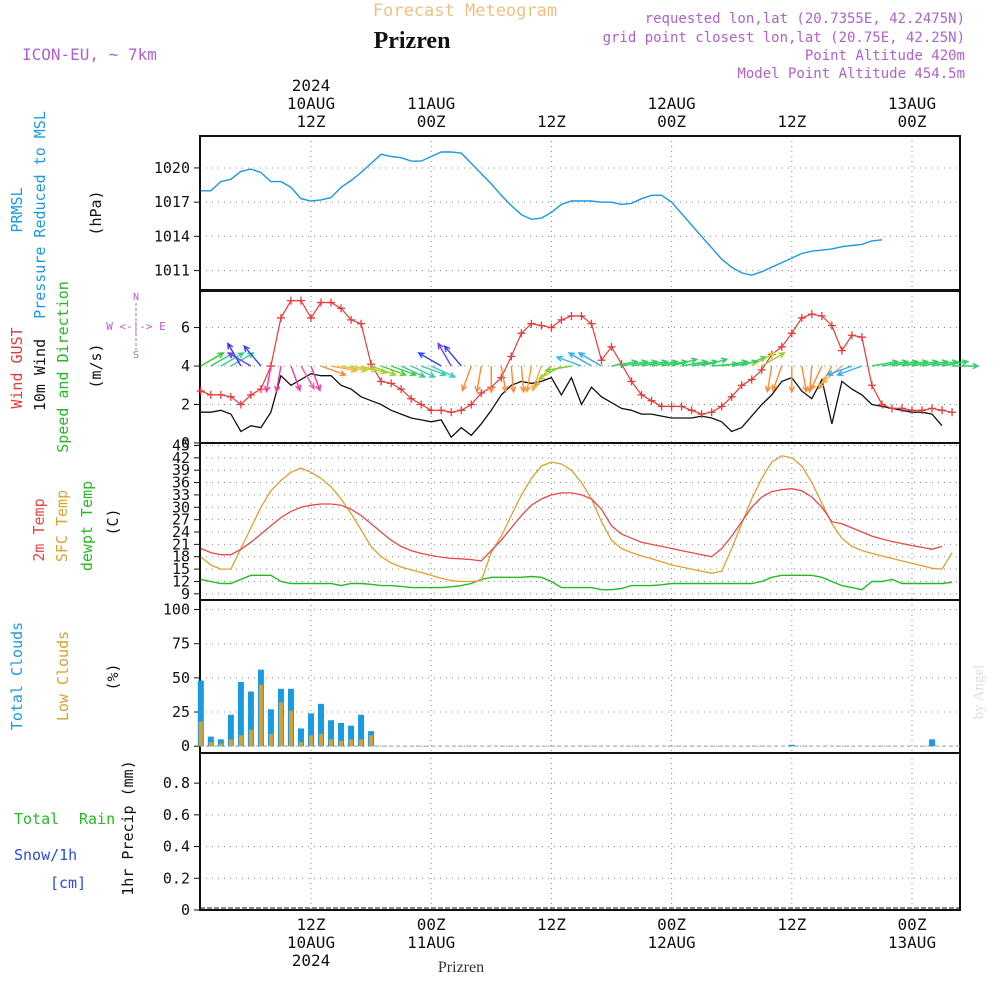 The height and width of the screenshot is (1000, 1000). I want to click on bottom-axis-label: 12AUG, so click(672, 942).